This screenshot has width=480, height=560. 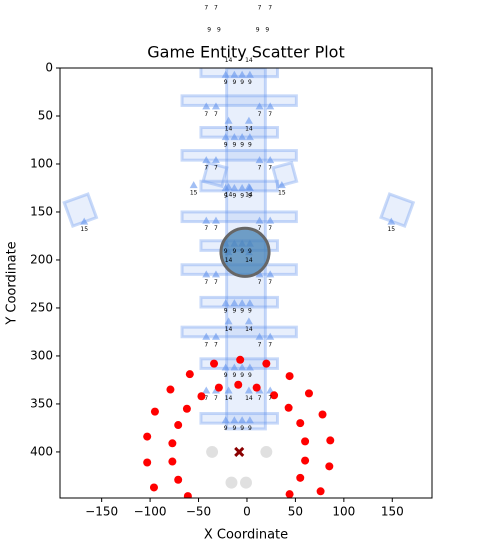 What do you see at coordinates (247, 512) in the screenshot?
I see `x-tick-label: 0` at bounding box center [247, 512].